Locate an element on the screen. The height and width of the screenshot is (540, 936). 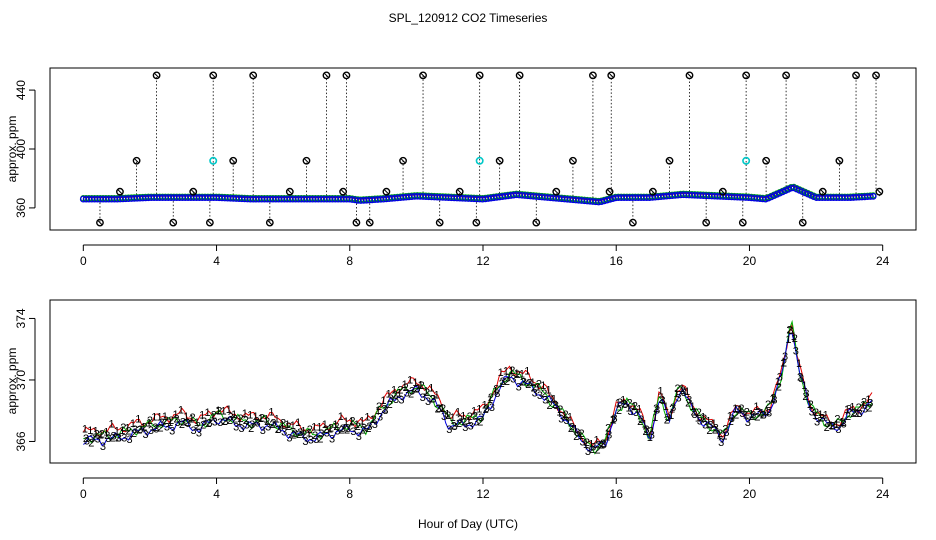
bottom-x-tick-label: 20 is located at coordinates (750, 494).